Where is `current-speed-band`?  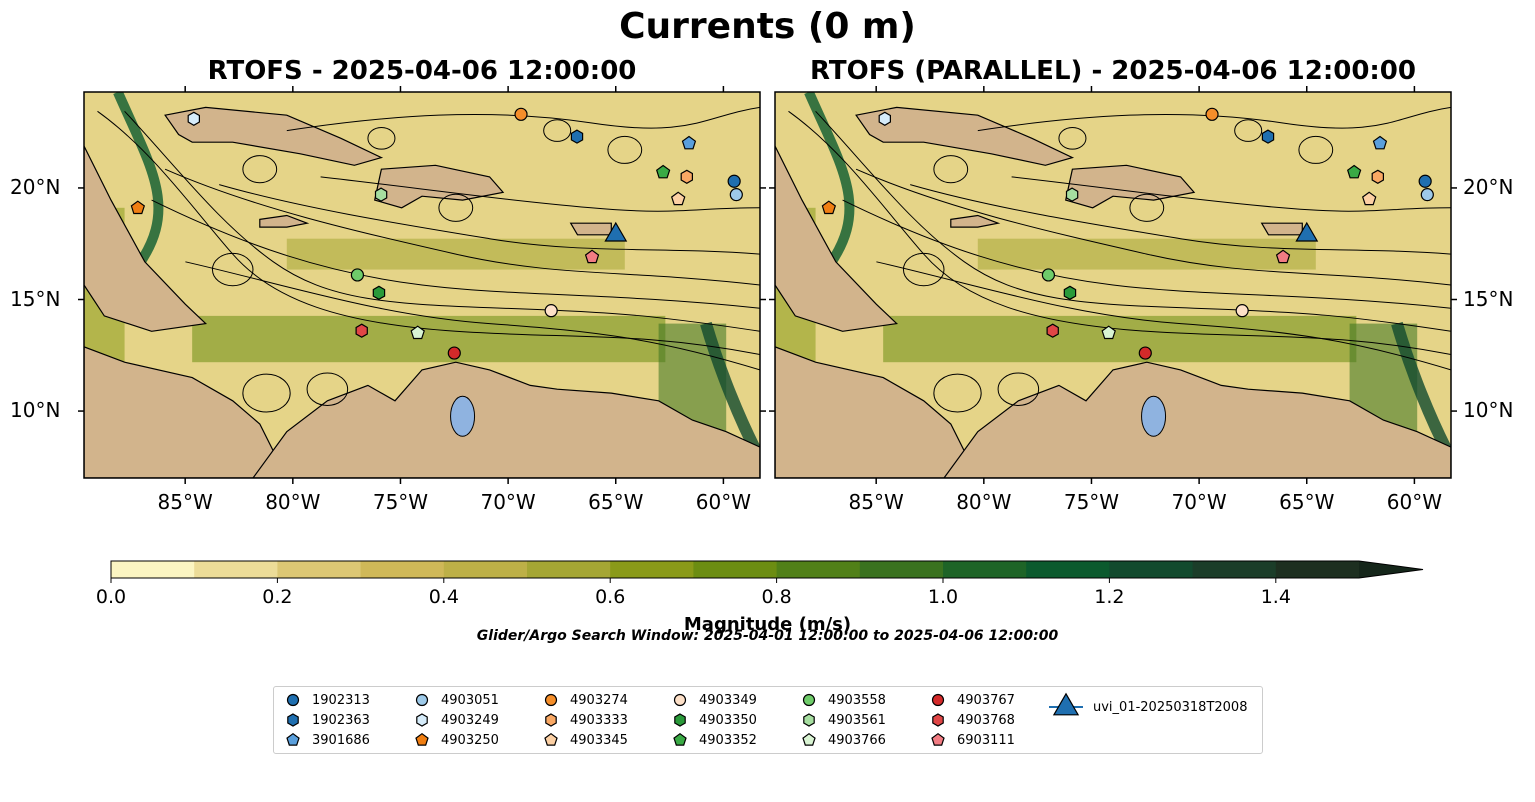
current-speed-band is located at coordinates (1120, 339).